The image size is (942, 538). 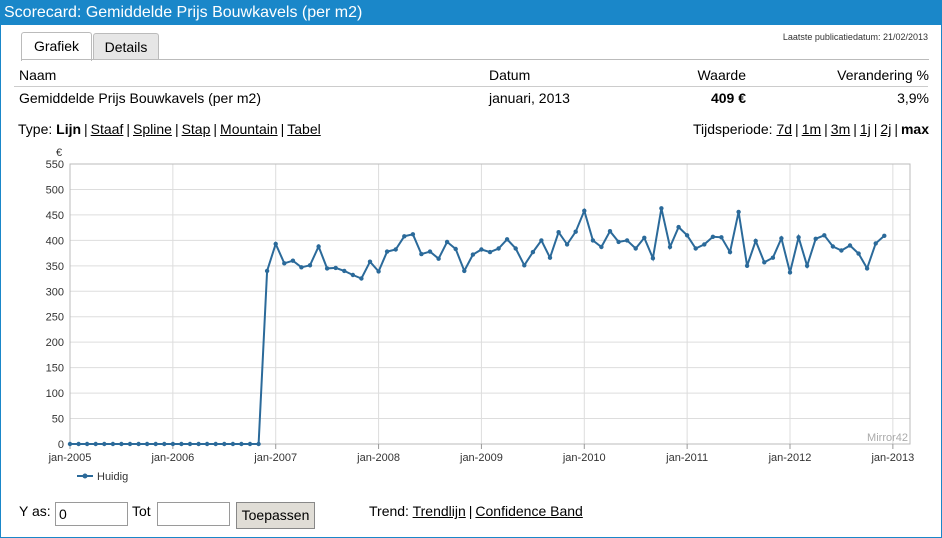 What do you see at coordinates (141, 511) in the screenshot?
I see `tot-label: Tot` at bounding box center [141, 511].